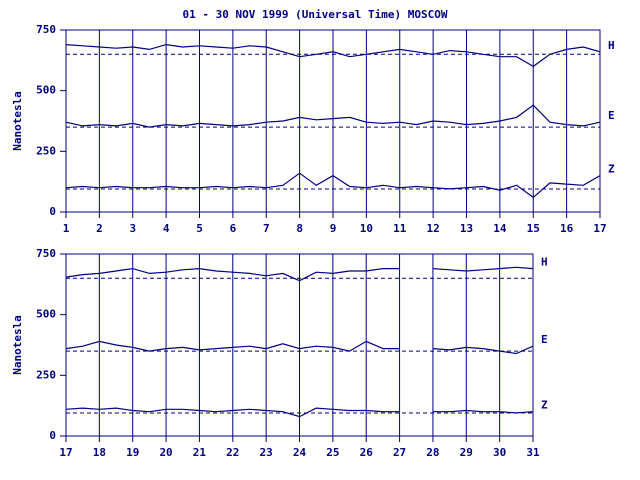 The image size is (640, 480). I want to click on x-tick-label: 28, so click(432, 452).